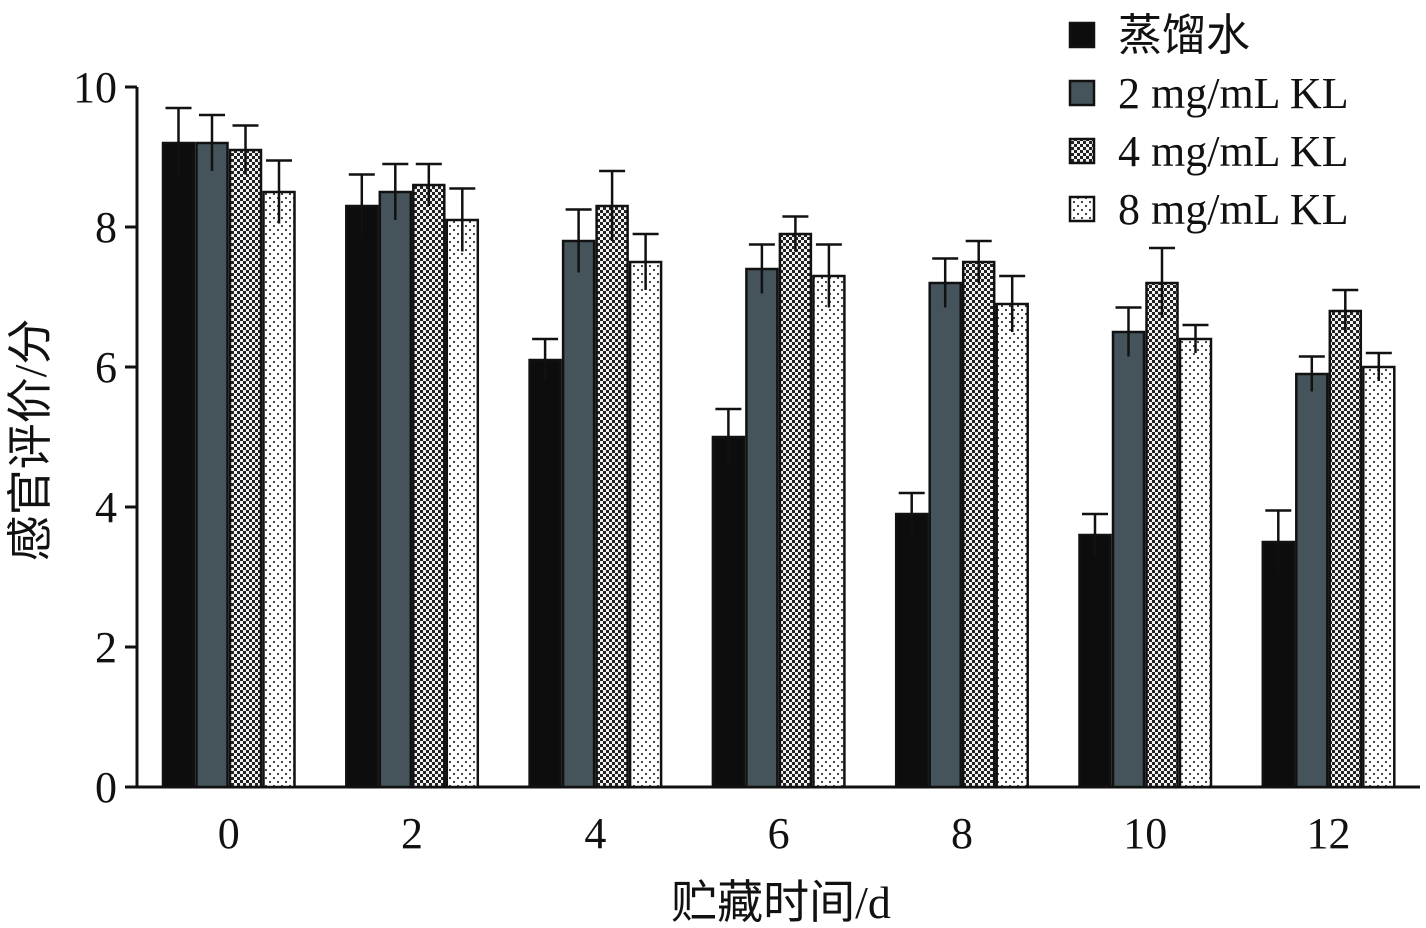  I want to click on y-ticks: 0 2 4 6 8 10, so click(105, 437).